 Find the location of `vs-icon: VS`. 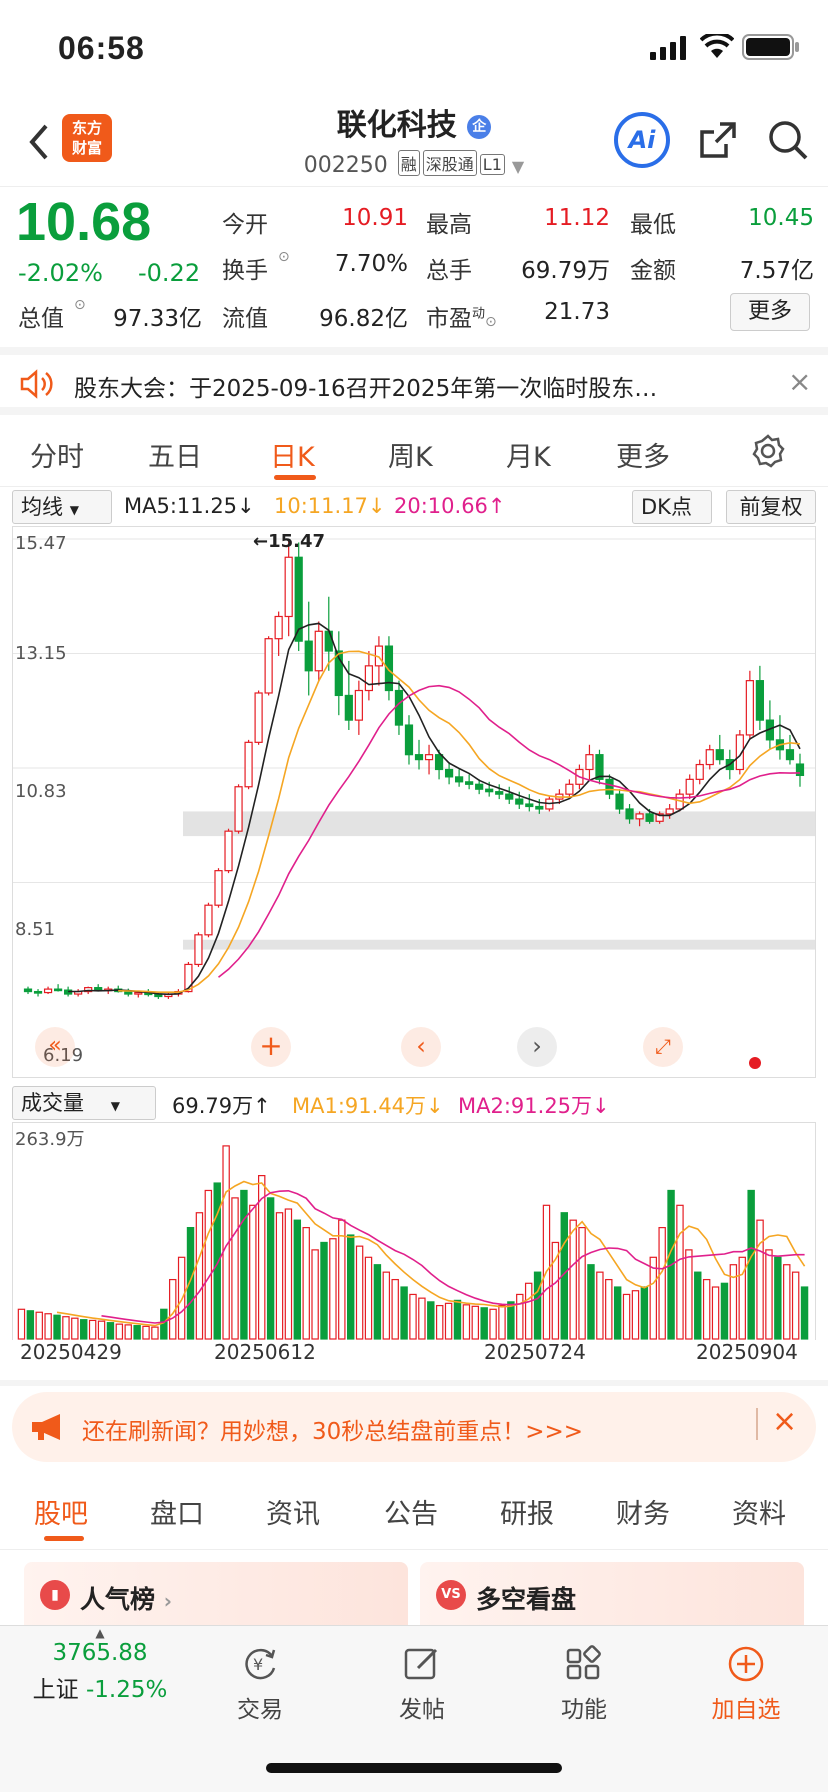

vs-icon: VS is located at coordinates (451, 1595).